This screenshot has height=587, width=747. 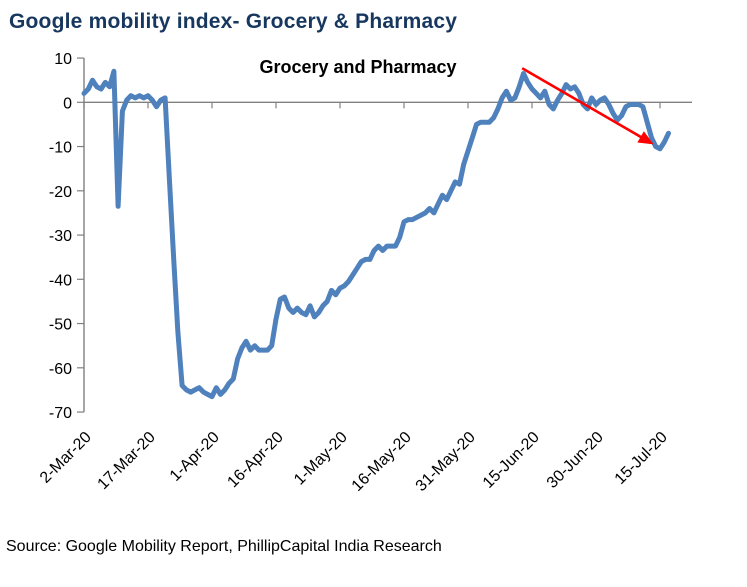 What do you see at coordinates (60, 280) in the screenshot?
I see `y-tick-label: -40` at bounding box center [60, 280].